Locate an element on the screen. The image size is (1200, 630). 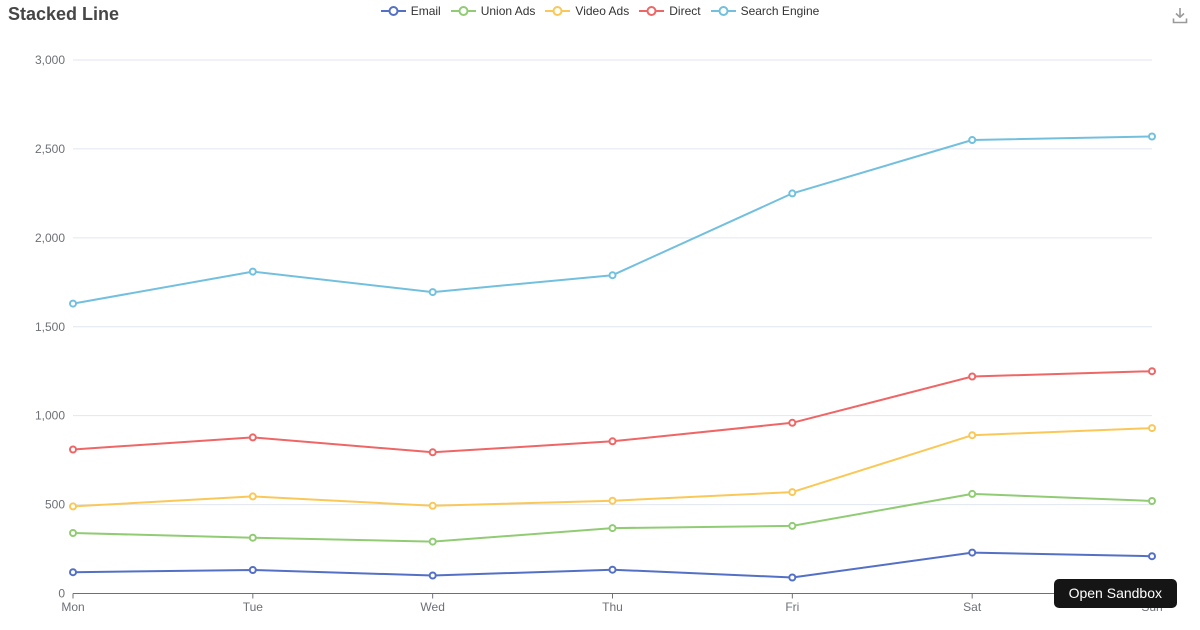
x-axis-tick-label: Thu is located at coordinates (612, 607).